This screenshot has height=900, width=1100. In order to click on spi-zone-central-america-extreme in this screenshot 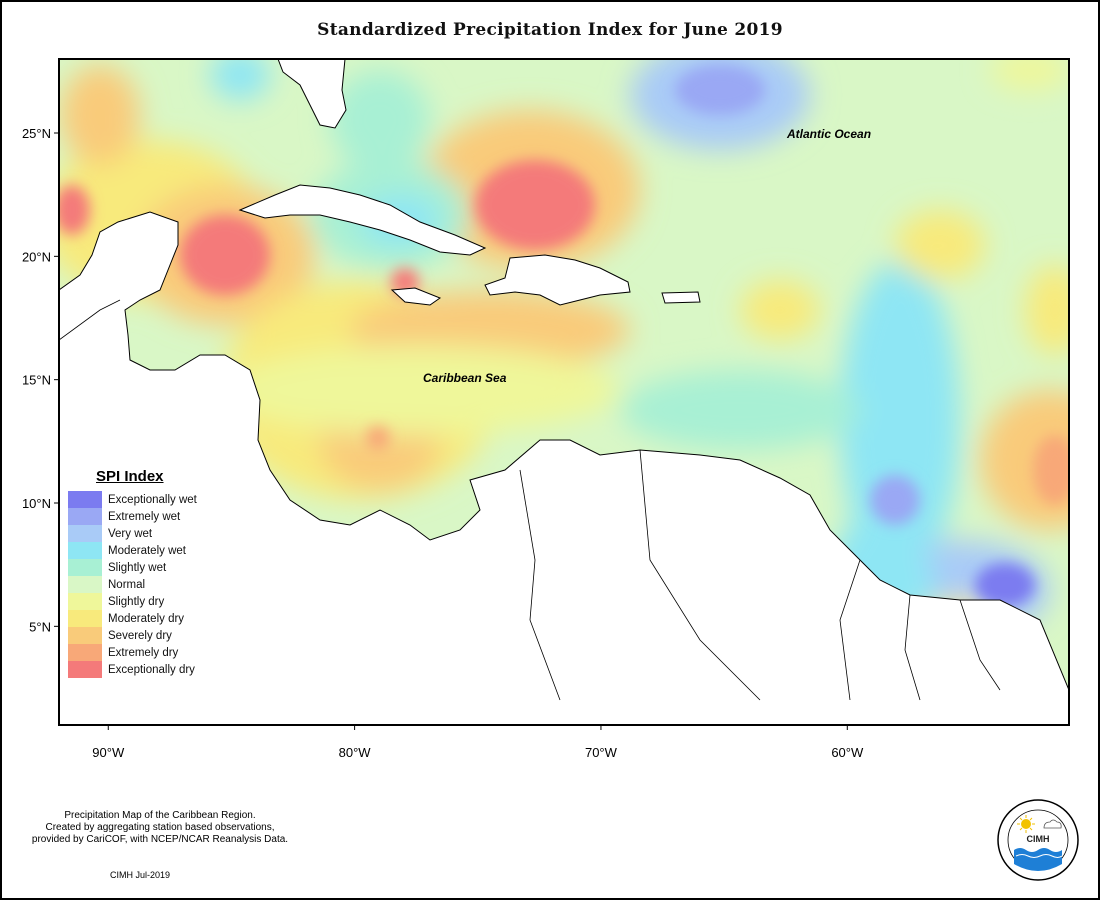, I will do `click(378, 438)`.